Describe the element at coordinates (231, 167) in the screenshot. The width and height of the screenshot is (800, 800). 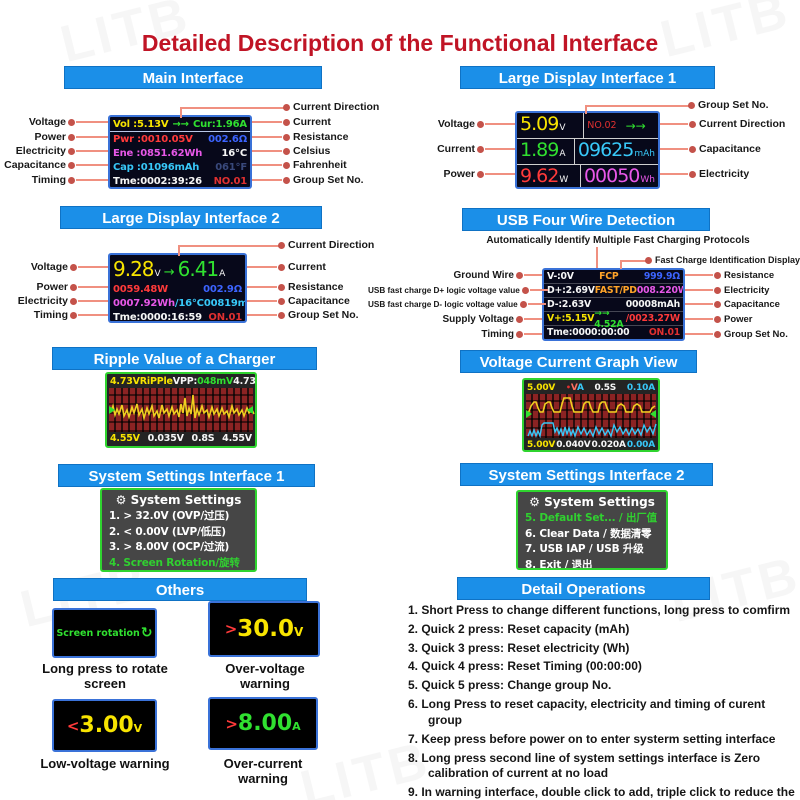
I see `fahrenheit-value: 061°F` at that location.